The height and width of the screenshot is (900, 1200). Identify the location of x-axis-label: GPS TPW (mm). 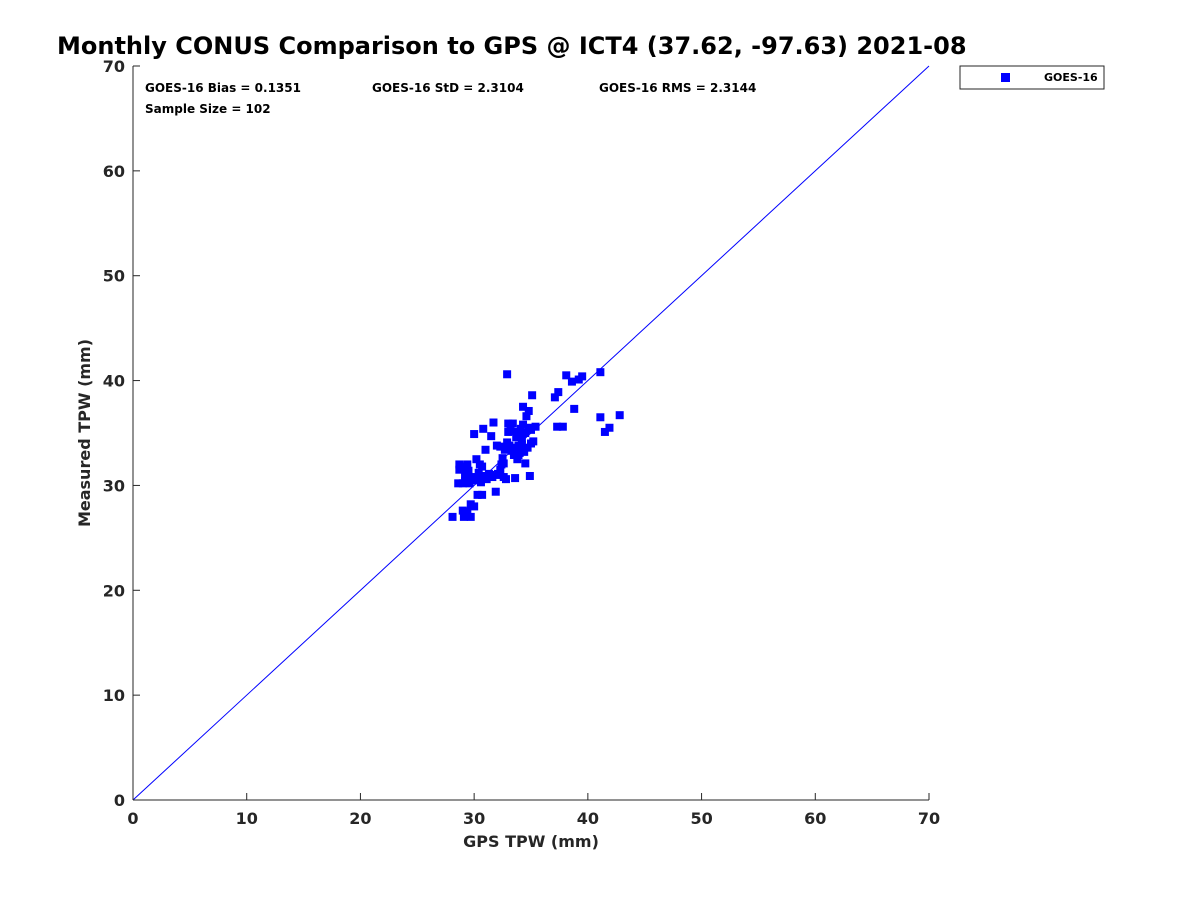
(531, 841).